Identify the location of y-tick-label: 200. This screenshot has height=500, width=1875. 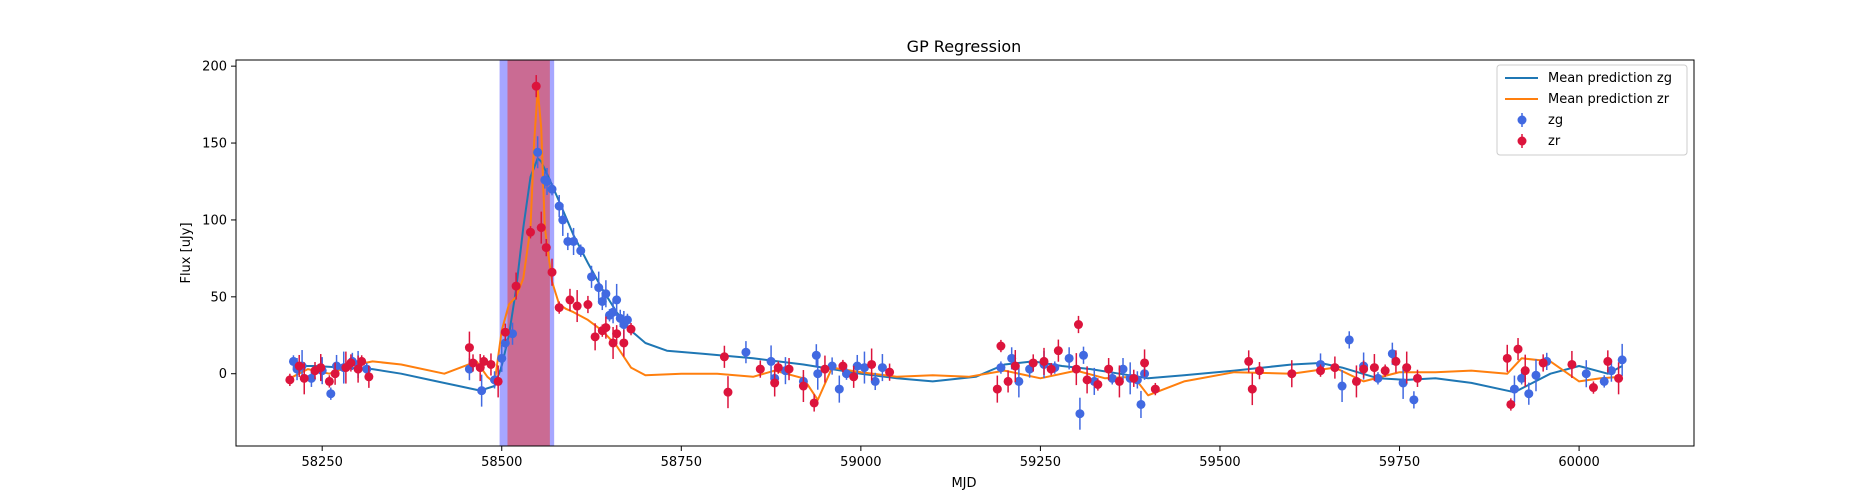
(214, 67).